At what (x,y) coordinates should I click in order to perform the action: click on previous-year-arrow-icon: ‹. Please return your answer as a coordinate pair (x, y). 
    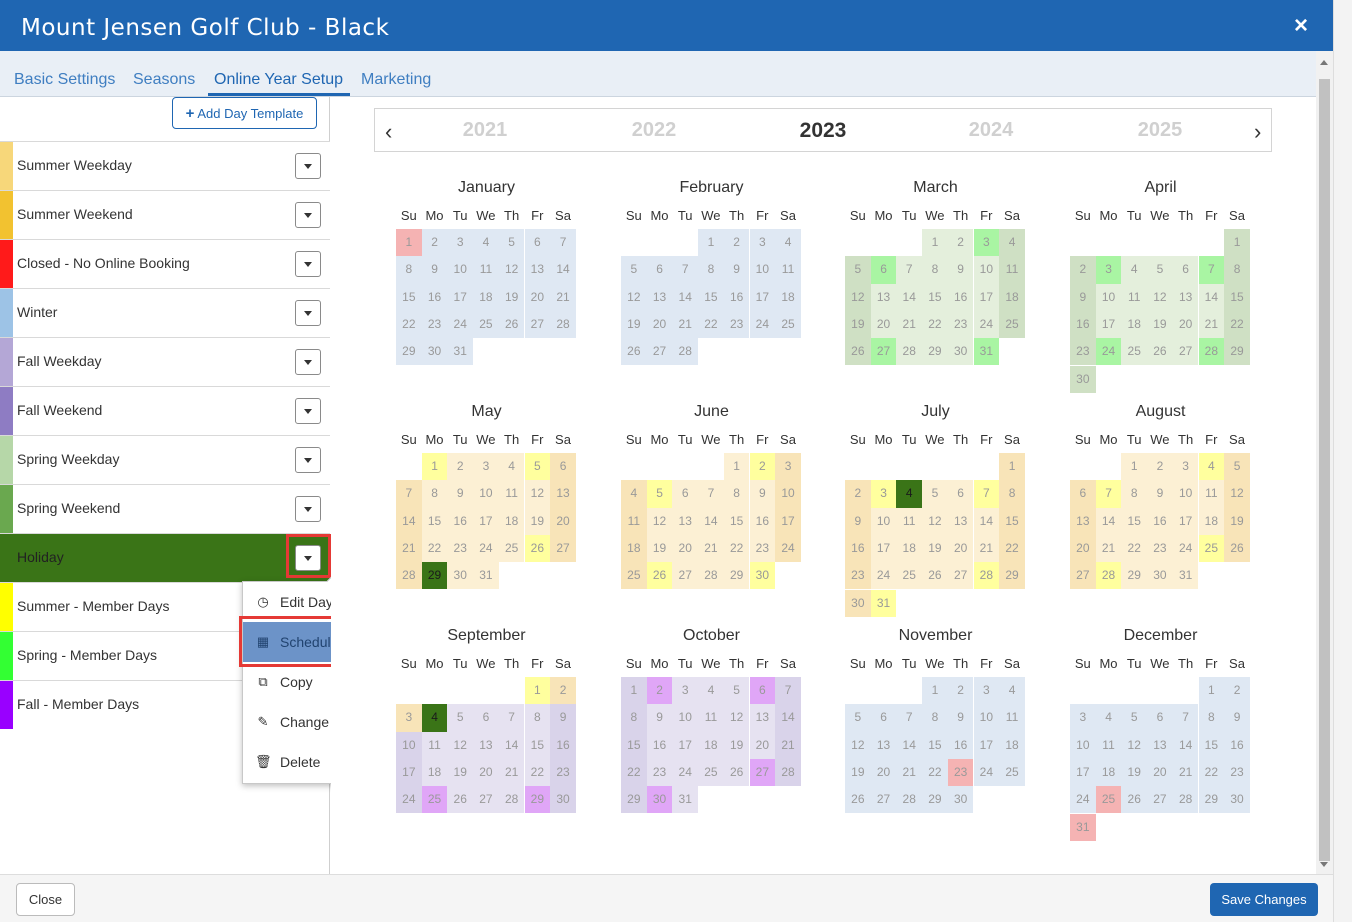
    Looking at the image, I should click on (389, 131).